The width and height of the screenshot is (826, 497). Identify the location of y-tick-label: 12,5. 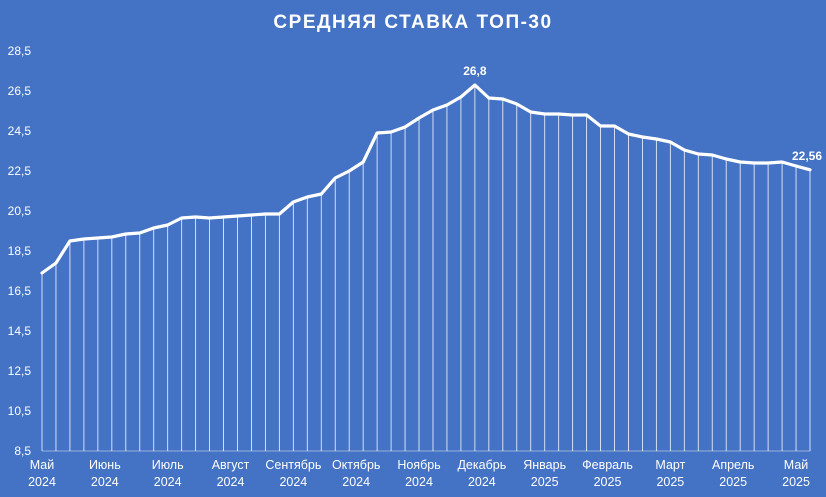
(20, 371).